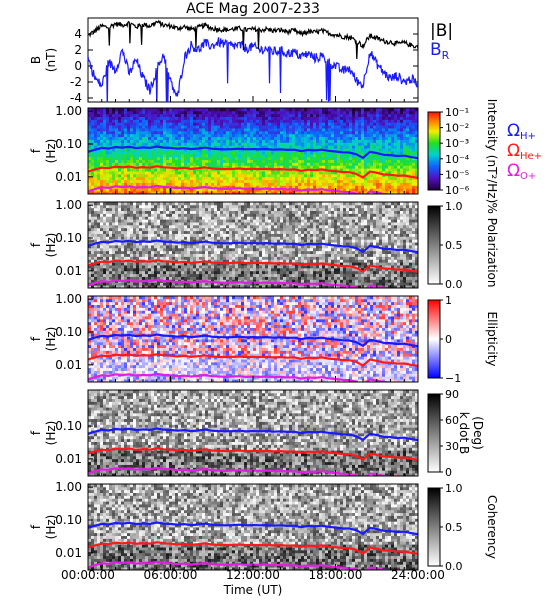 The width and height of the screenshot is (550, 600). What do you see at coordinates (253, 9) in the screenshot?
I see `chart-title: ACE Mag 2007-233` at bounding box center [253, 9].